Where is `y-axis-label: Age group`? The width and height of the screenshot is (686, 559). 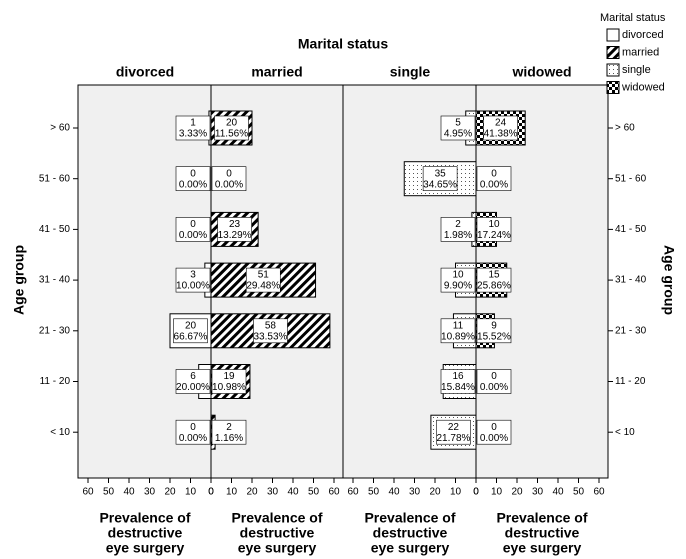 y-axis-label: Age group is located at coordinates (669, 280).